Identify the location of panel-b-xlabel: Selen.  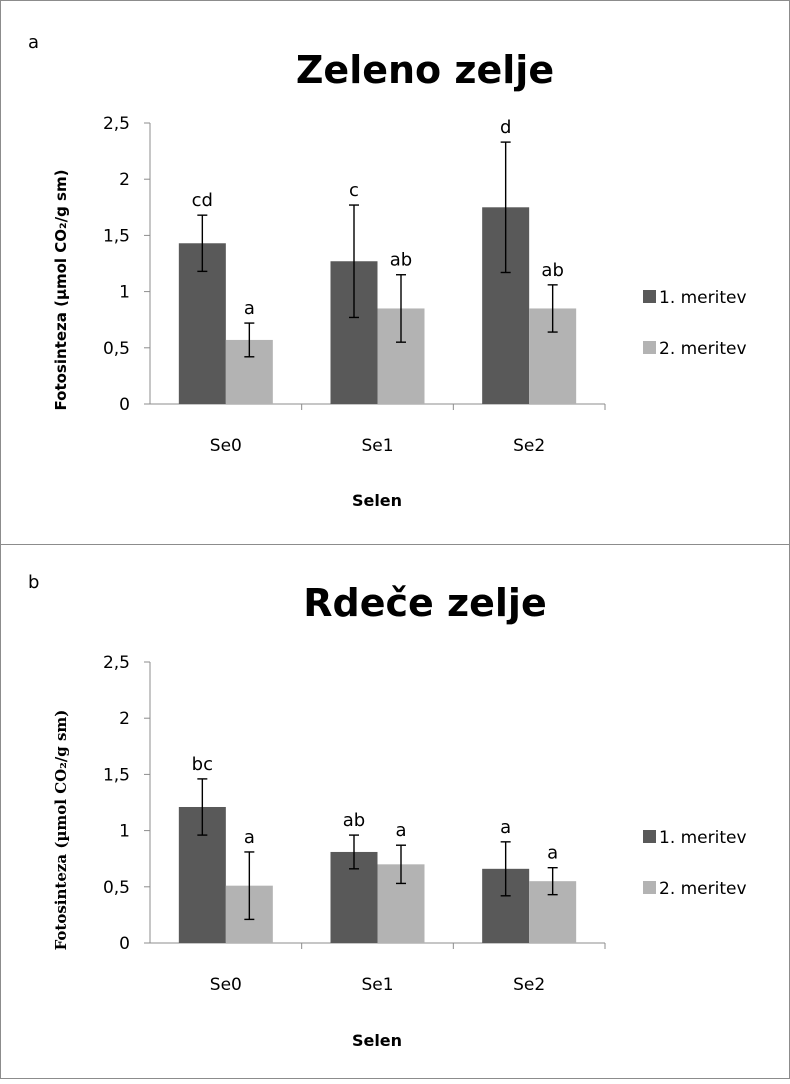
(377, 1040).